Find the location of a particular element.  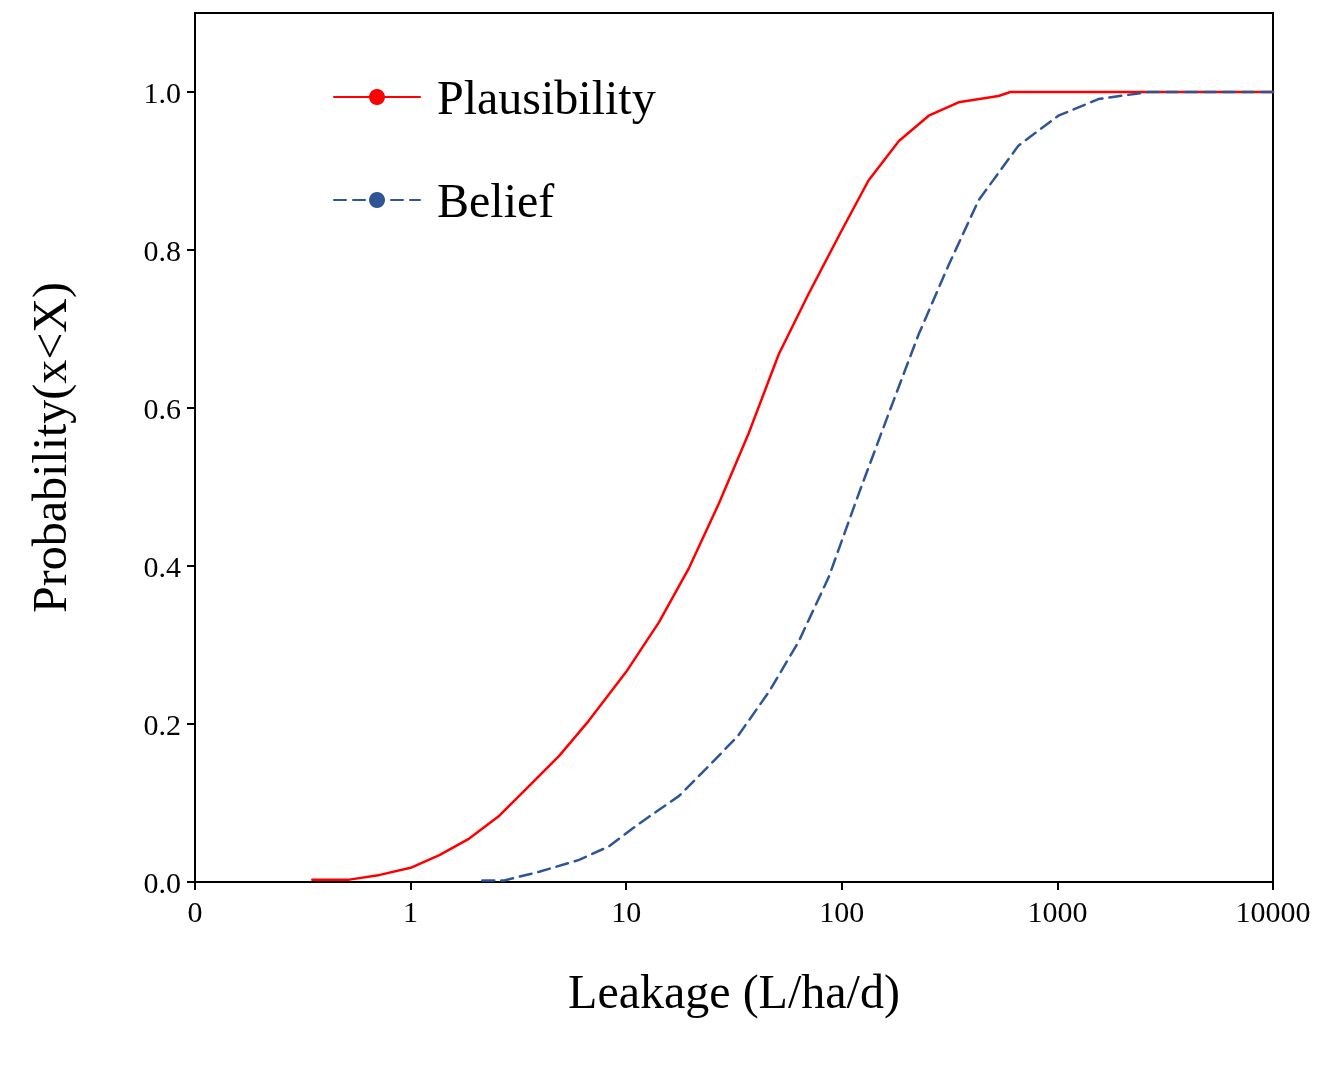

legend-label: Plausibility is located at coordinates (546, 97).